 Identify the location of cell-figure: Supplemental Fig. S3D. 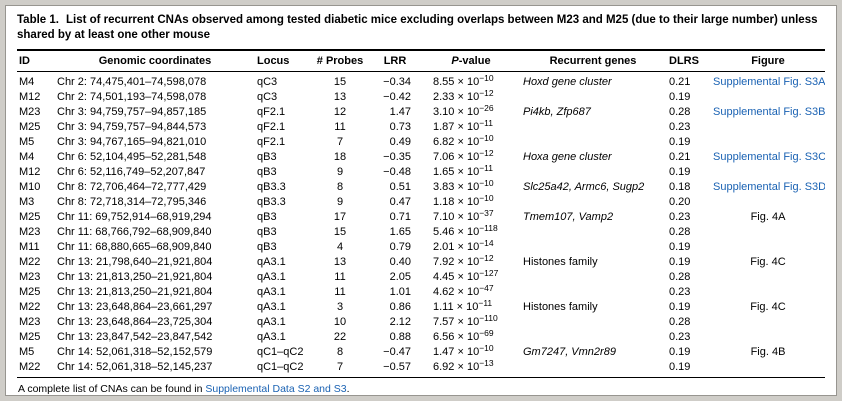
(768, 187).